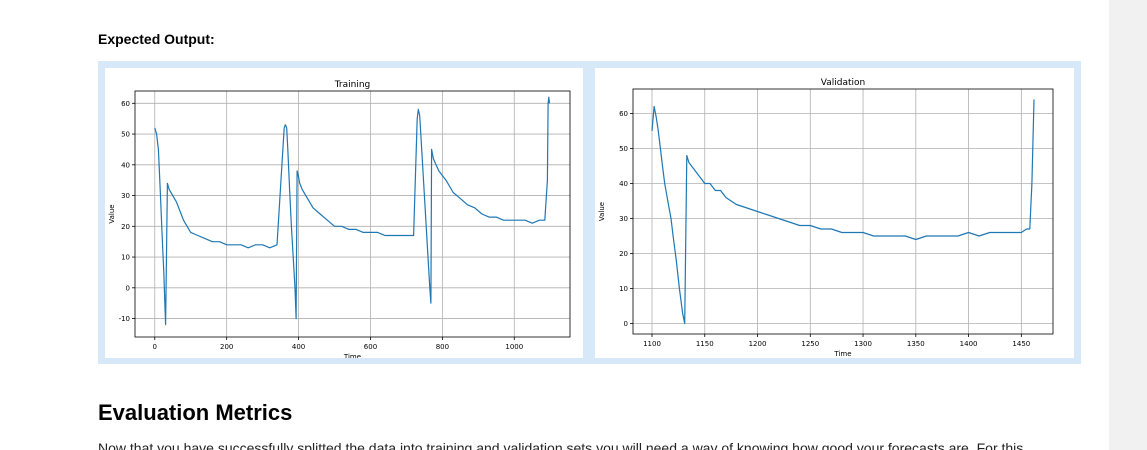 The image size is (1147, 450). I want to click on chart-1-ylabel: Value, so click(602, 211).